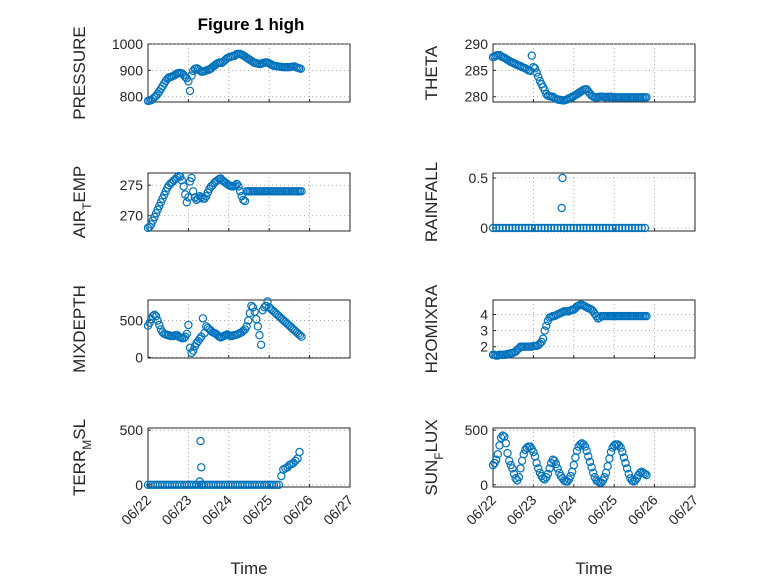 The image size is (778, 583). Describe the element at coordinates (132, 185) in the screenshot. I see `y-tick-label: 275` at that location.